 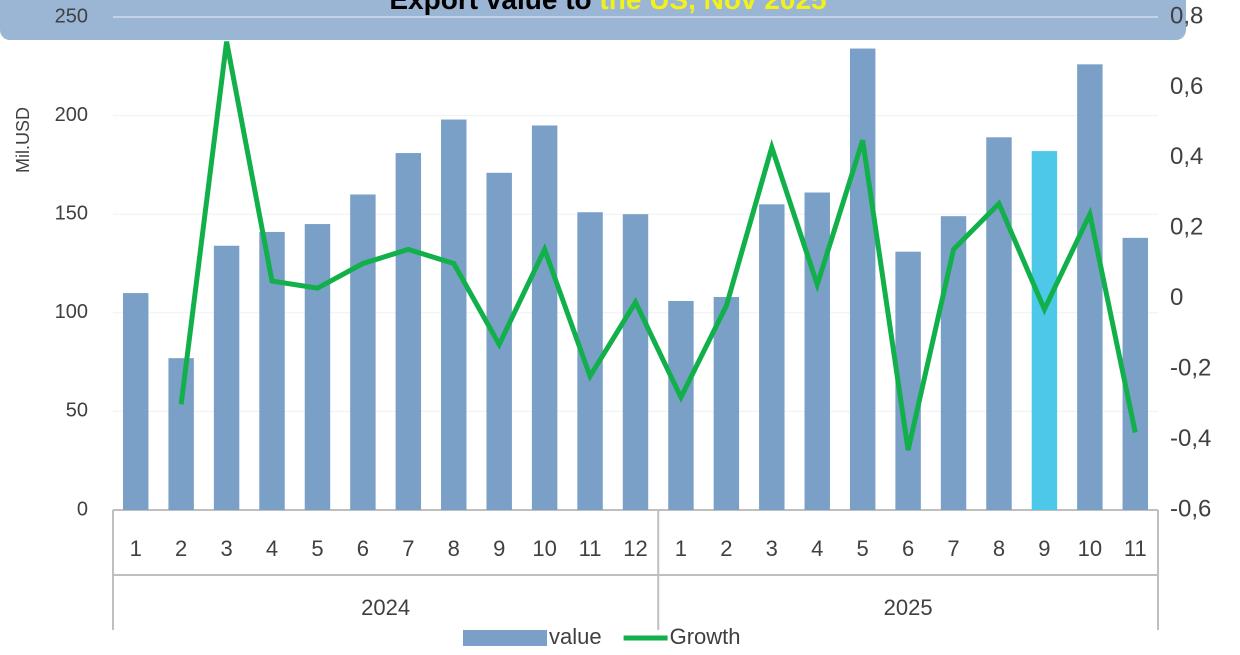 I want to click on y2-tick-label: 0, so click(x=1176, y=297).